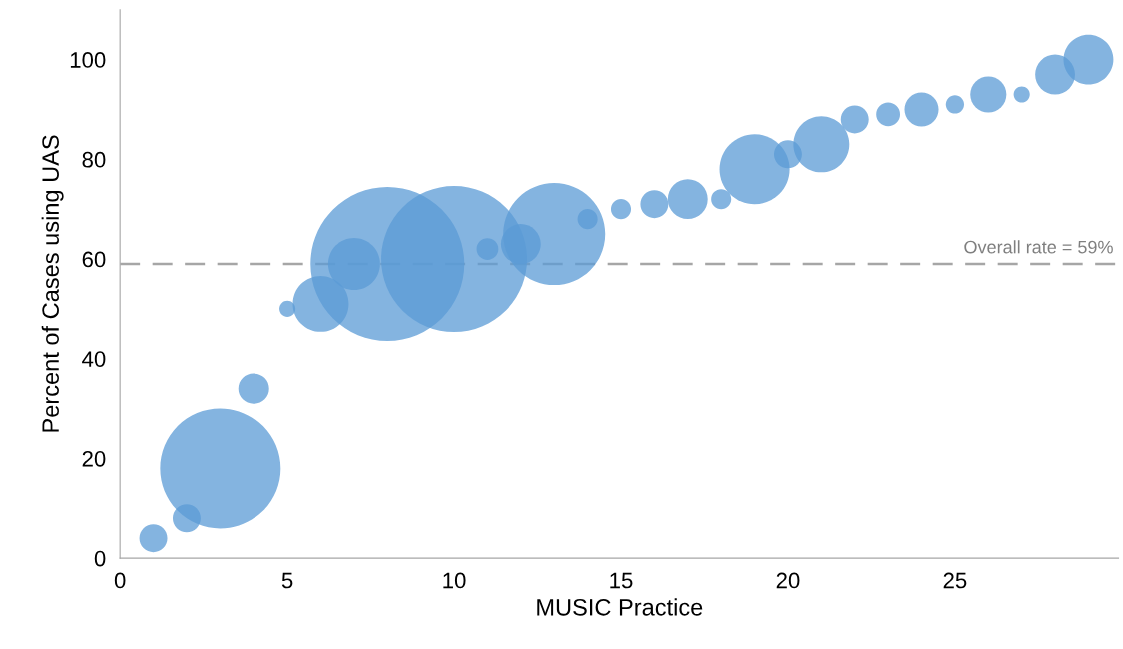  Describe the element at coordinates (94, 159) in the screenshot. I see `y-tick-label: 80` at that location.